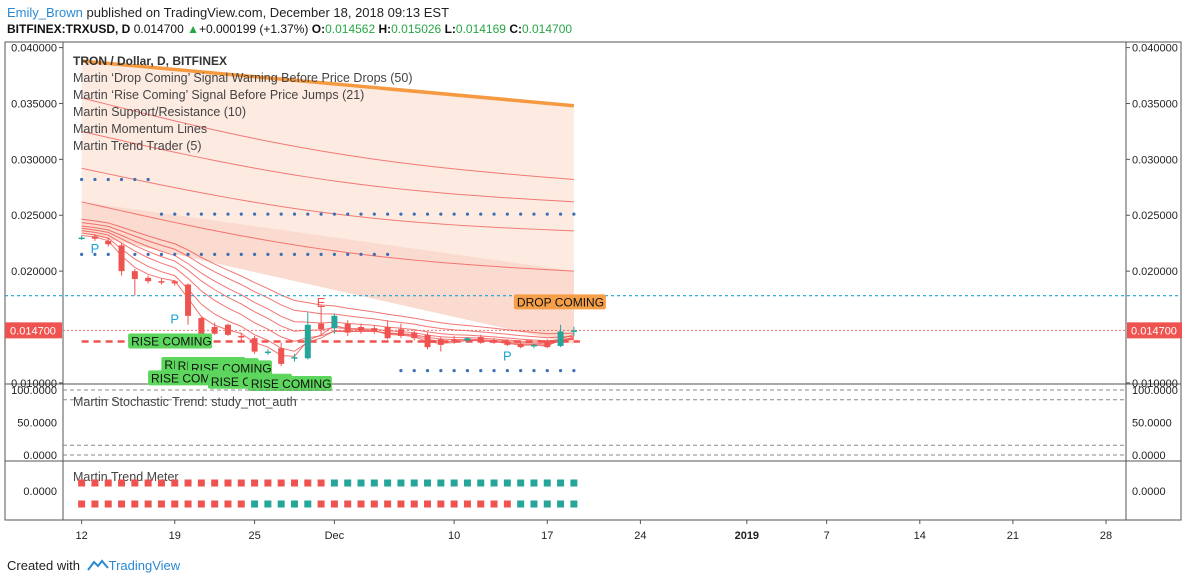 This screenshot has height=583, width=1188. I want to click on stochastic-tick-right: 100.0000, so click(1155, 391).